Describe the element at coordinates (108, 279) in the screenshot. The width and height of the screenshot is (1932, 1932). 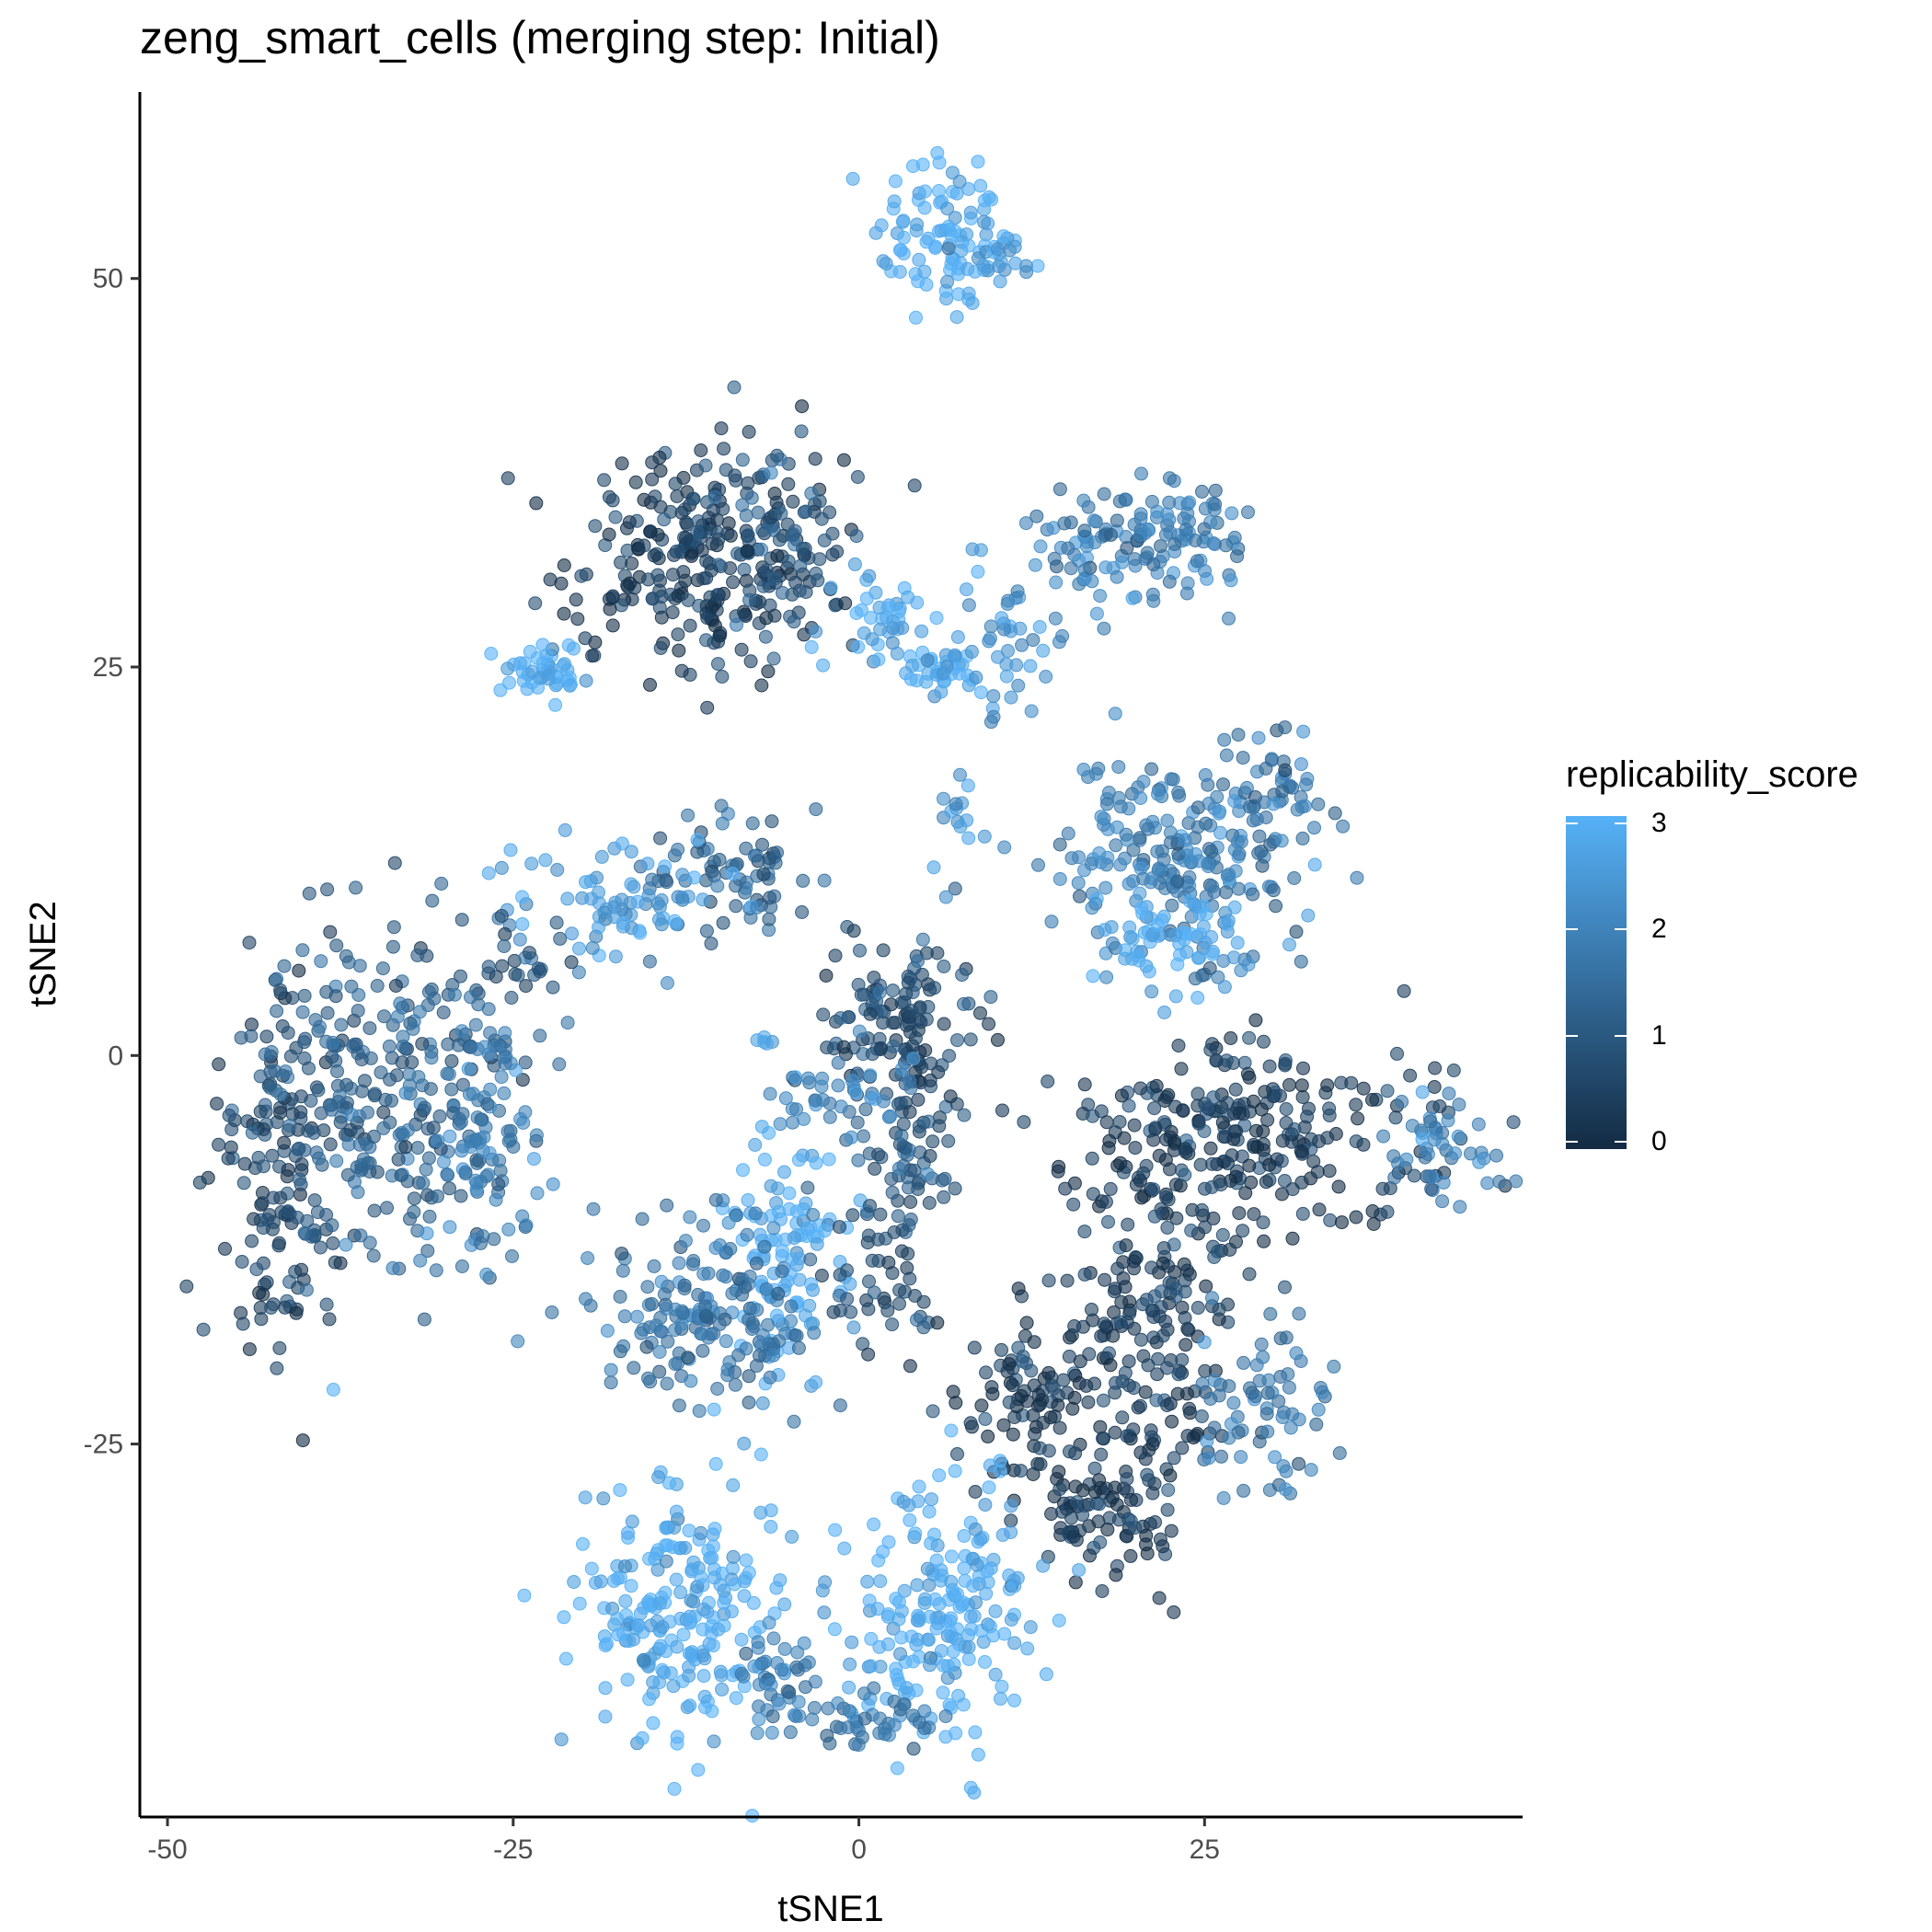
I see `y-tick-label: 50` at that location.